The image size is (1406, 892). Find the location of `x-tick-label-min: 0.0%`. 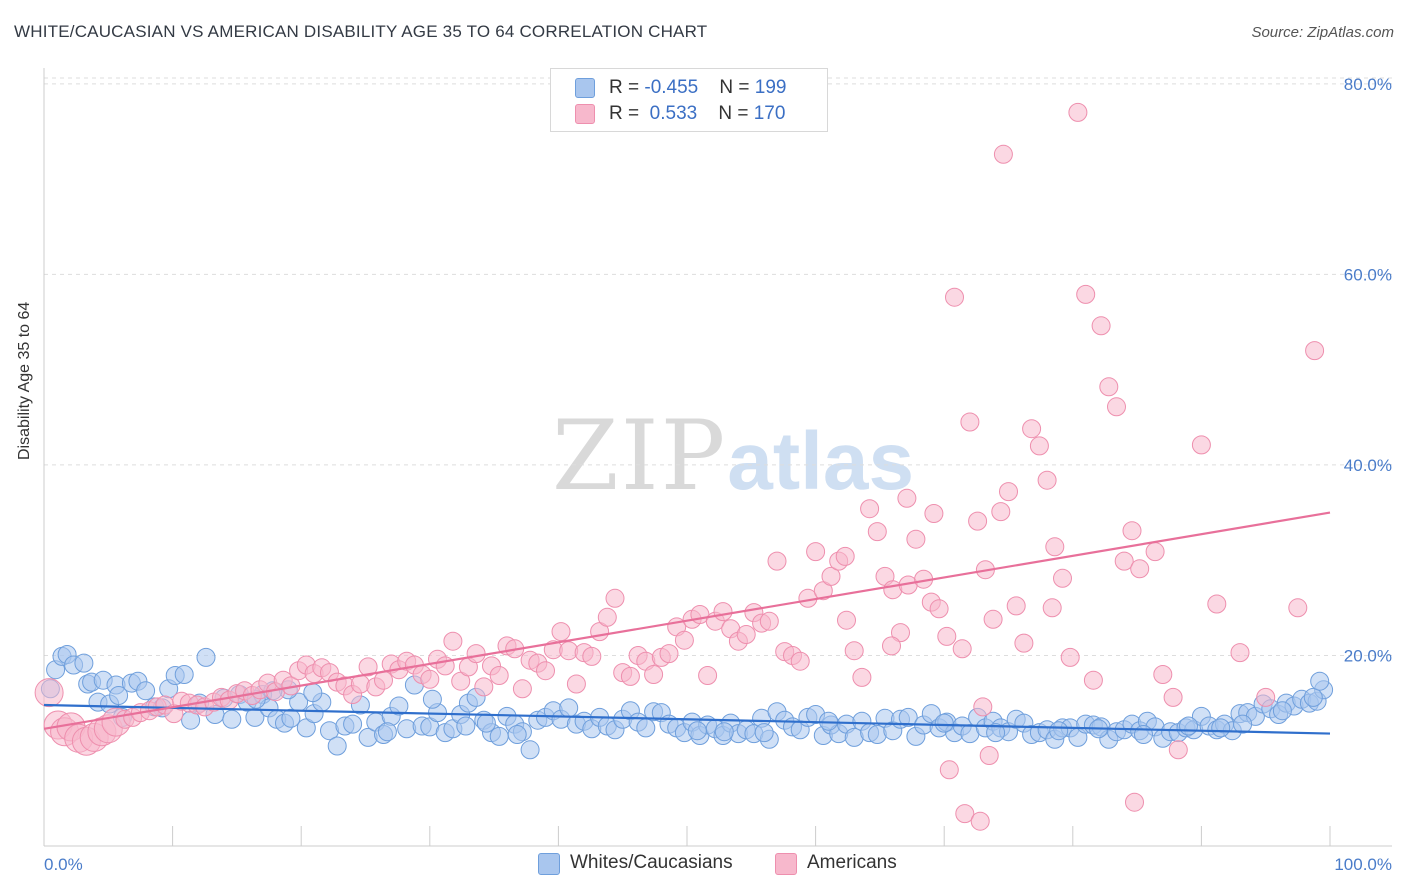

x-tick-label-min: 0.0% is located at coordinates (63, 864).